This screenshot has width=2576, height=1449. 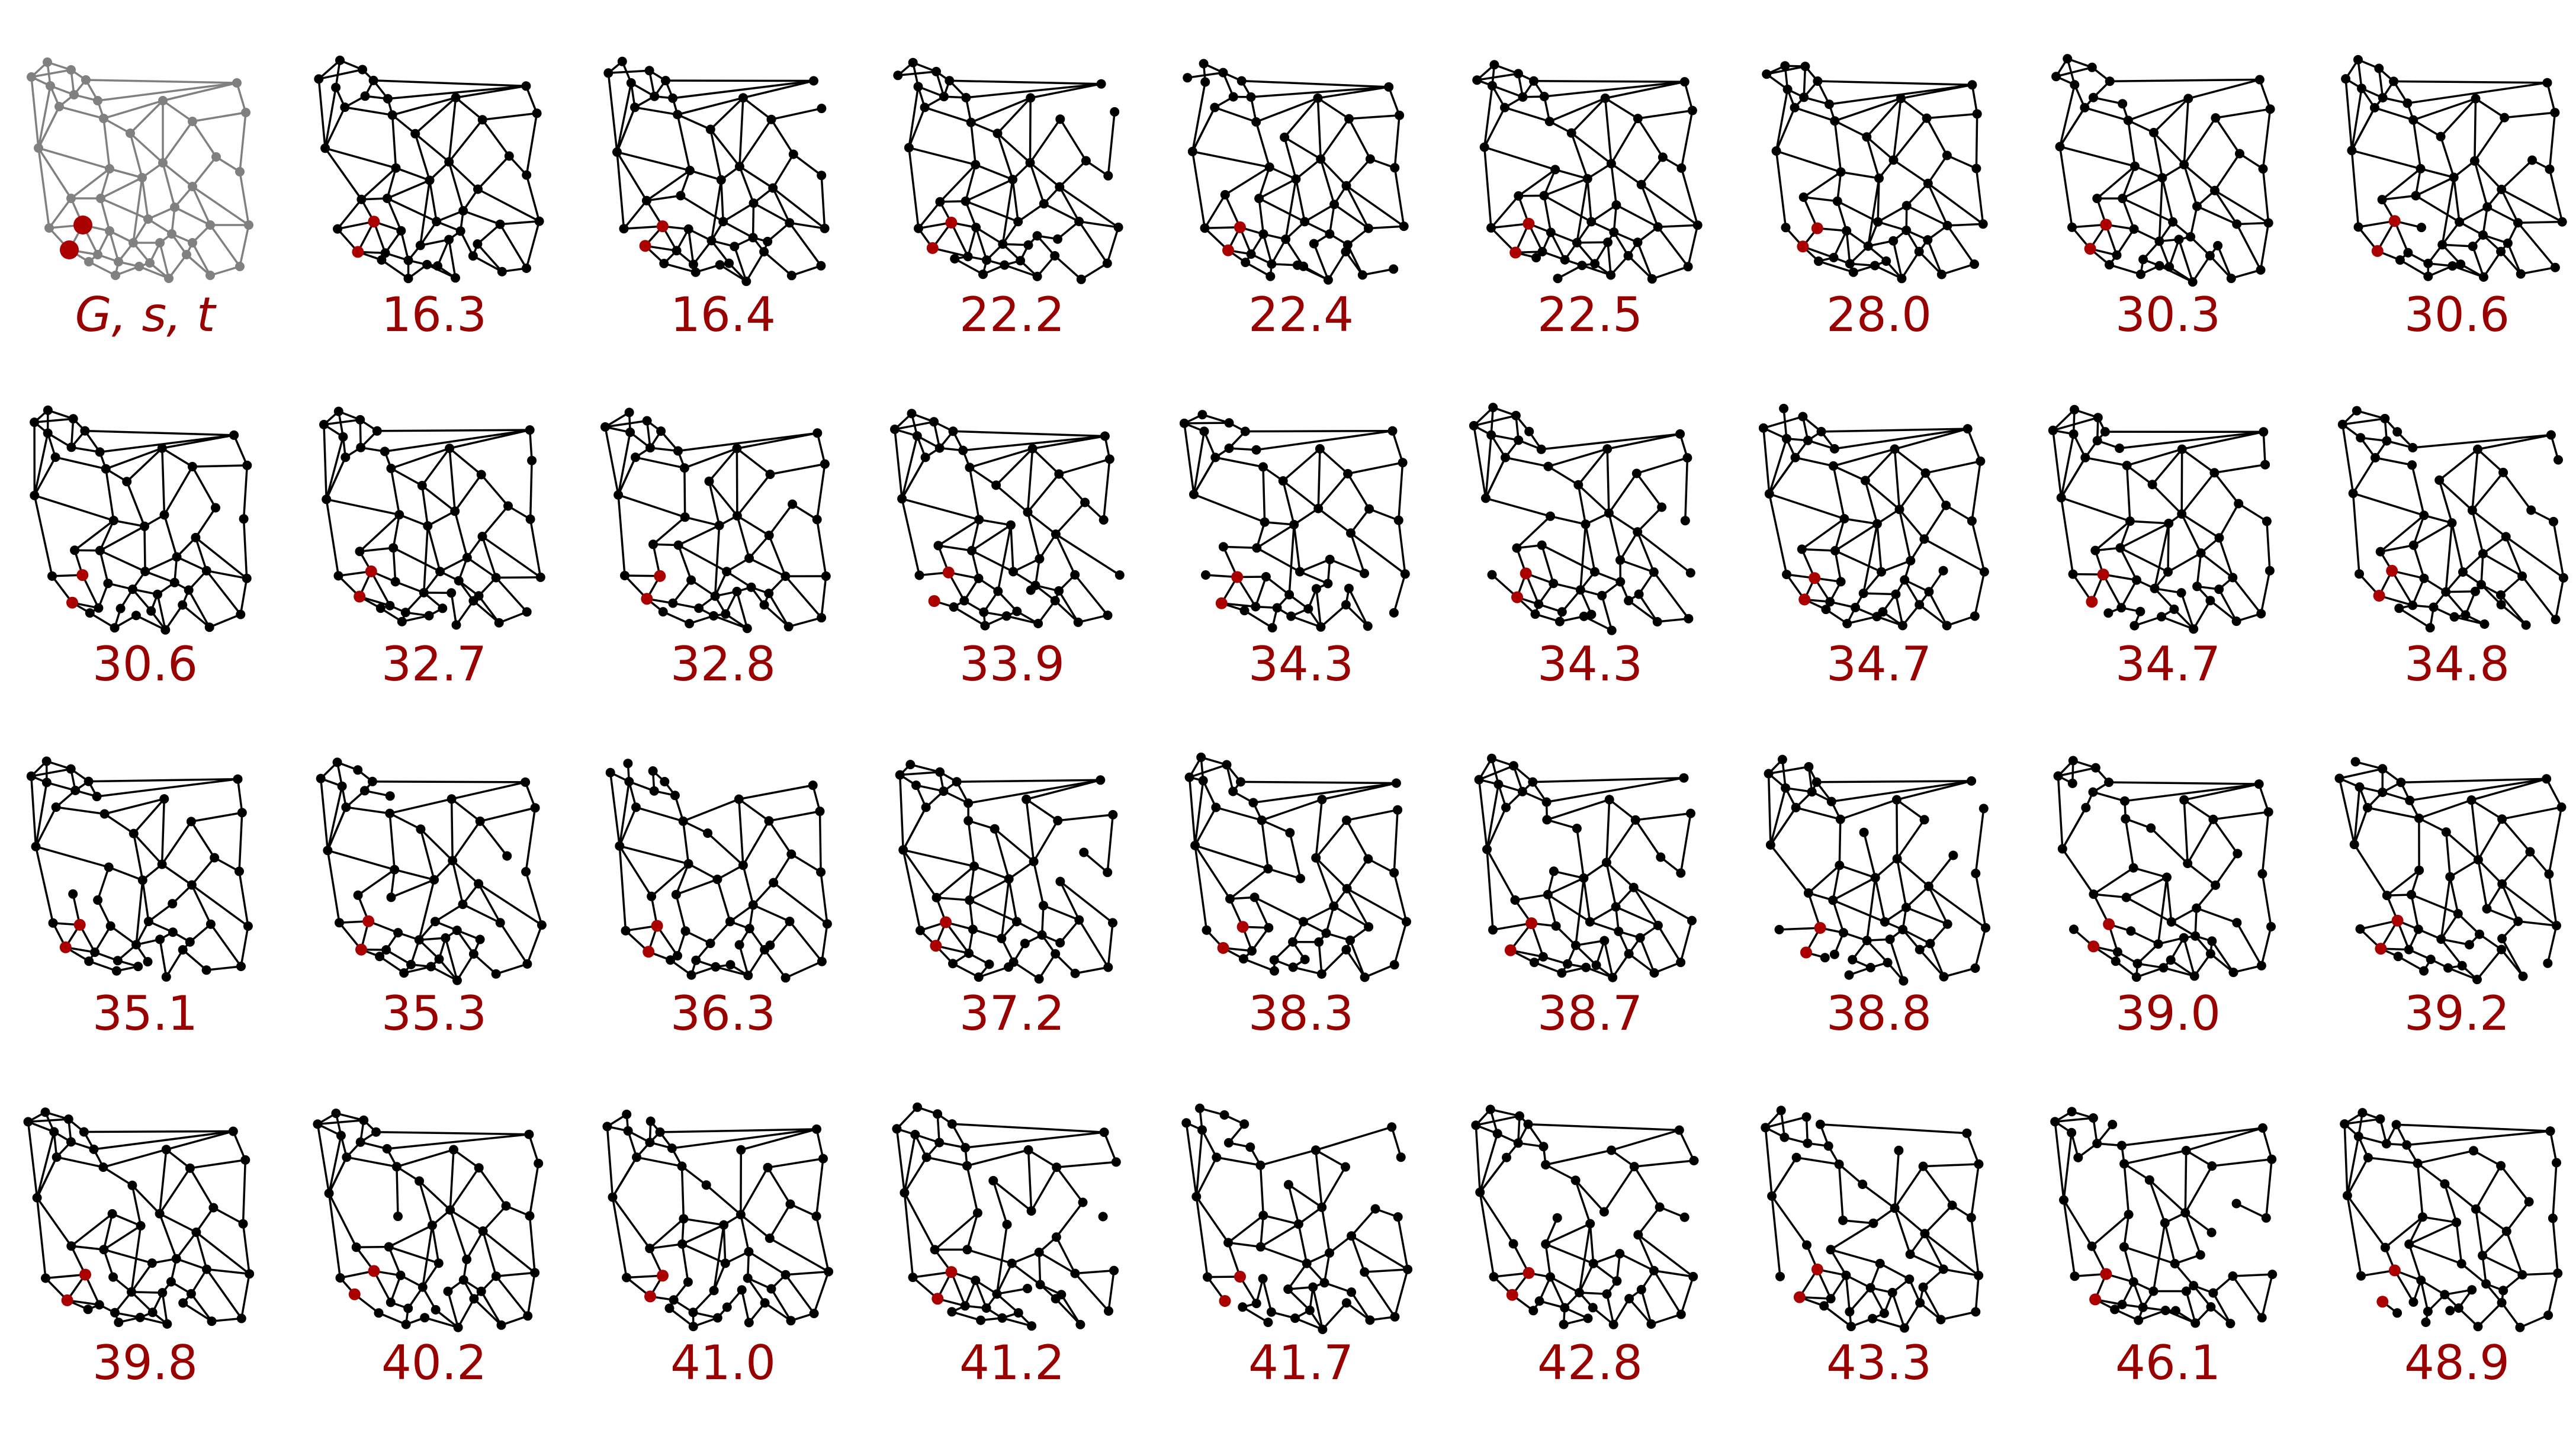 I want to click on panel-caption: 38.3, so click(x=1301, y=1013).